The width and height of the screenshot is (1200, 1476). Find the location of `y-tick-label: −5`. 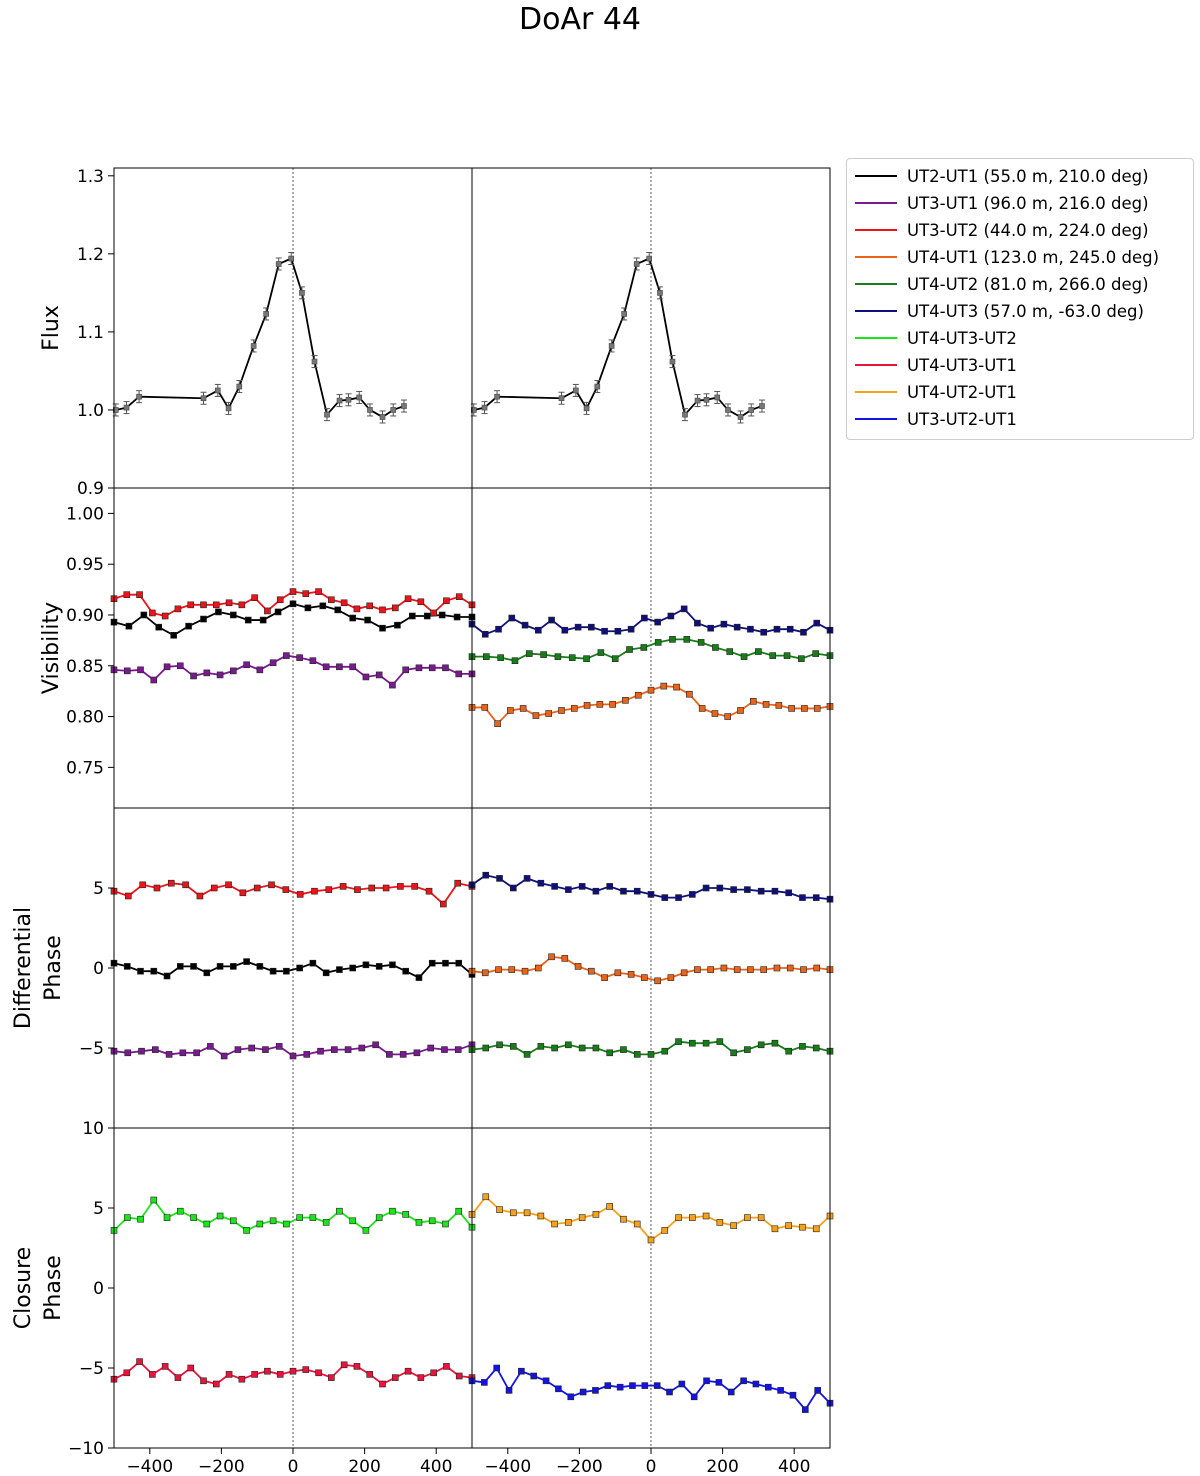

y-tick-label: −5 is located at coordinates (91, 1049).